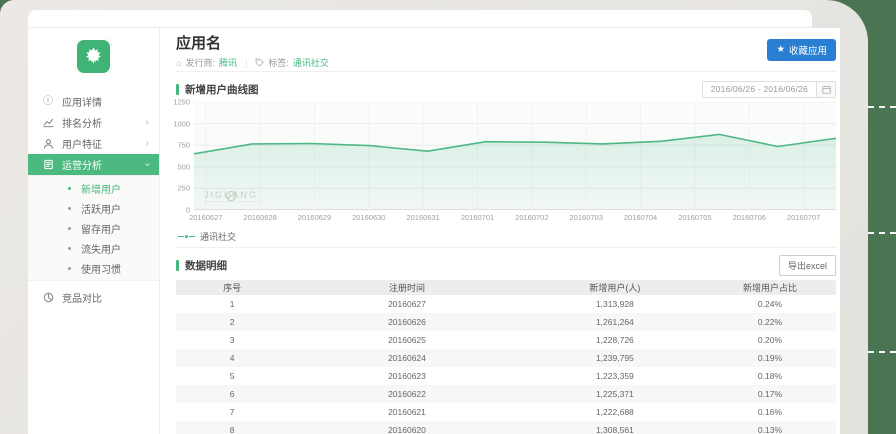 This screenshot has height=434, width=896. I want to click on jiguang-logo-icon, so click(231, 196).